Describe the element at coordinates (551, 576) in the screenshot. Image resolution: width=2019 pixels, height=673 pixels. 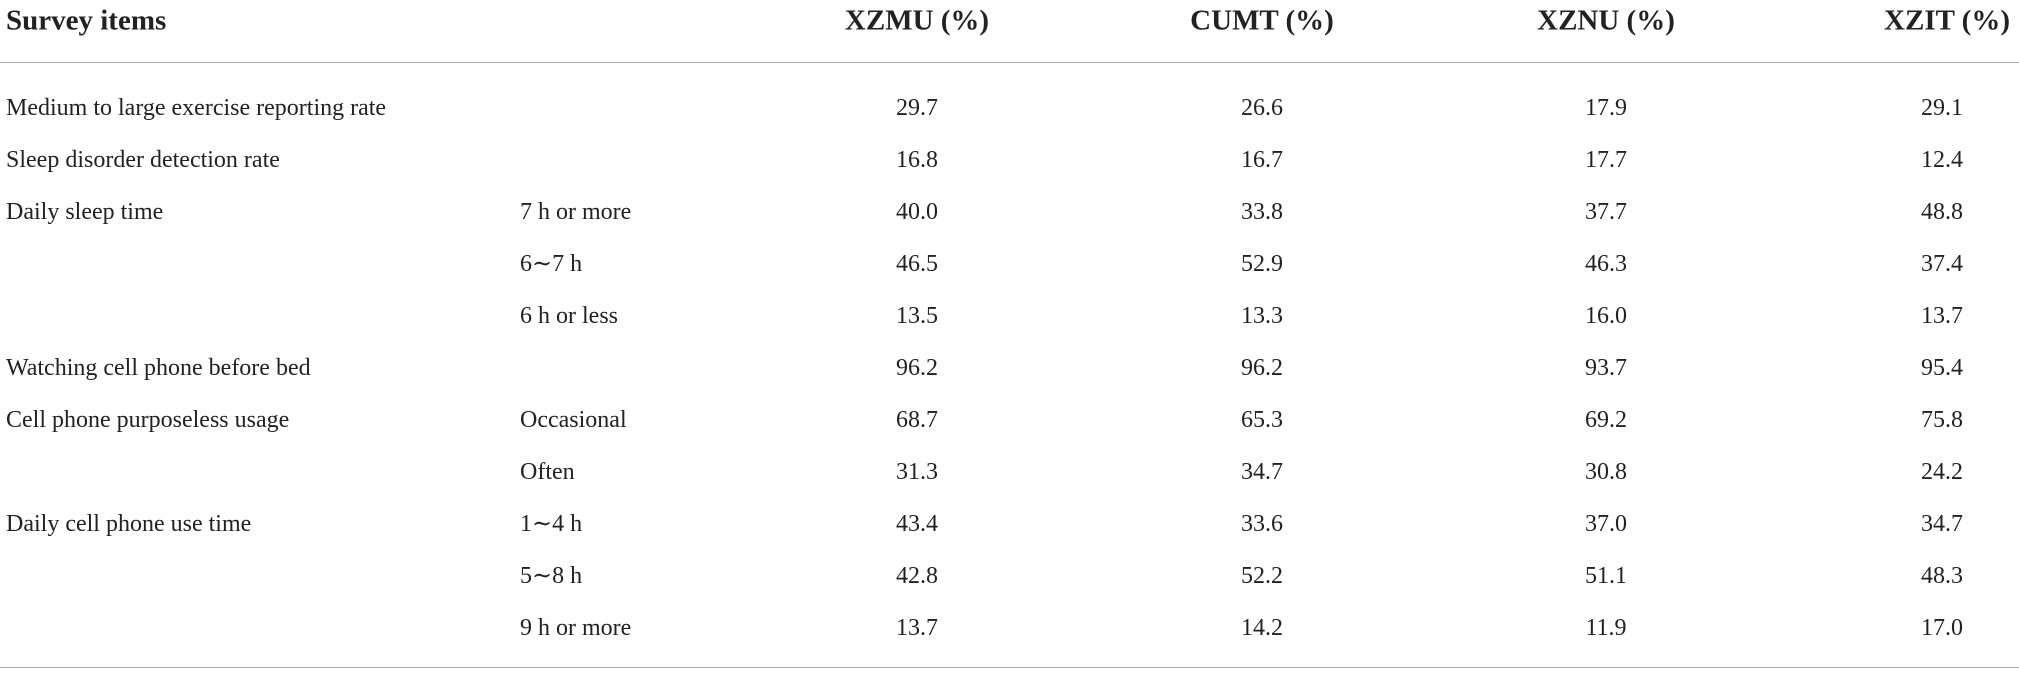
I see `row-sublabel: 5∼8 h` at that location.